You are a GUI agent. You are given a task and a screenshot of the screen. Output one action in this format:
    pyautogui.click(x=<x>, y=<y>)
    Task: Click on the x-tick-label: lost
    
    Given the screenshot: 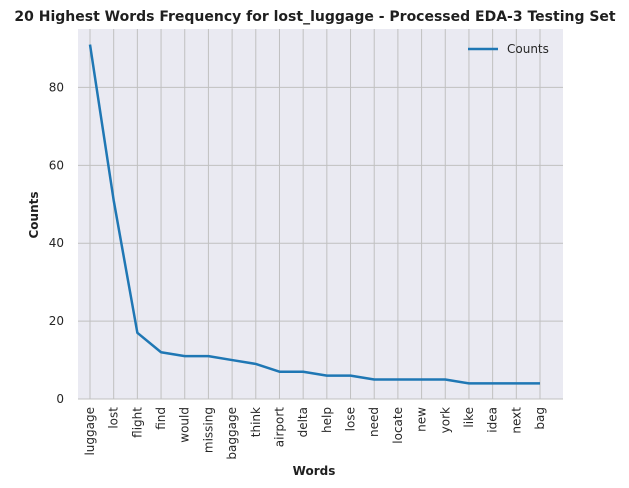 What is the action you would take?
    pyautogui.click(x=114, y=418)
    